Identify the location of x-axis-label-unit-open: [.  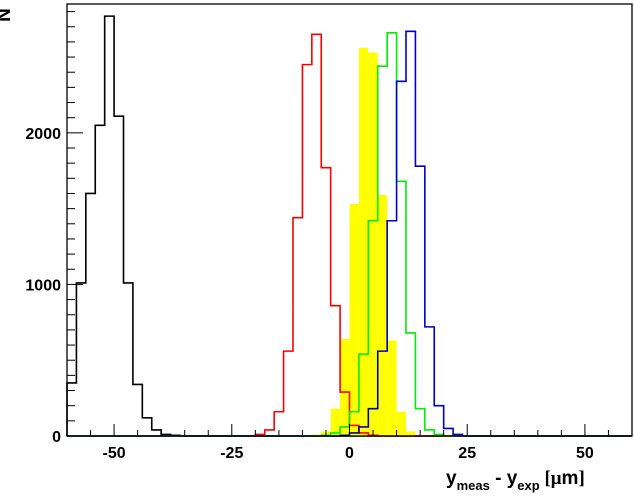
(545, 478).